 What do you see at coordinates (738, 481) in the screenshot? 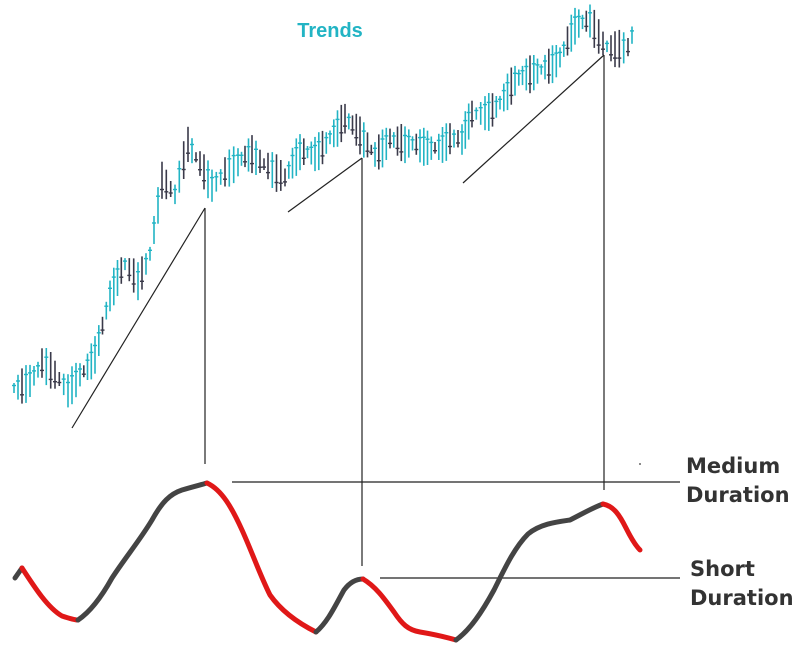
I see `medium-duration-label: Medium Duration` at bounding box center [738, 481].